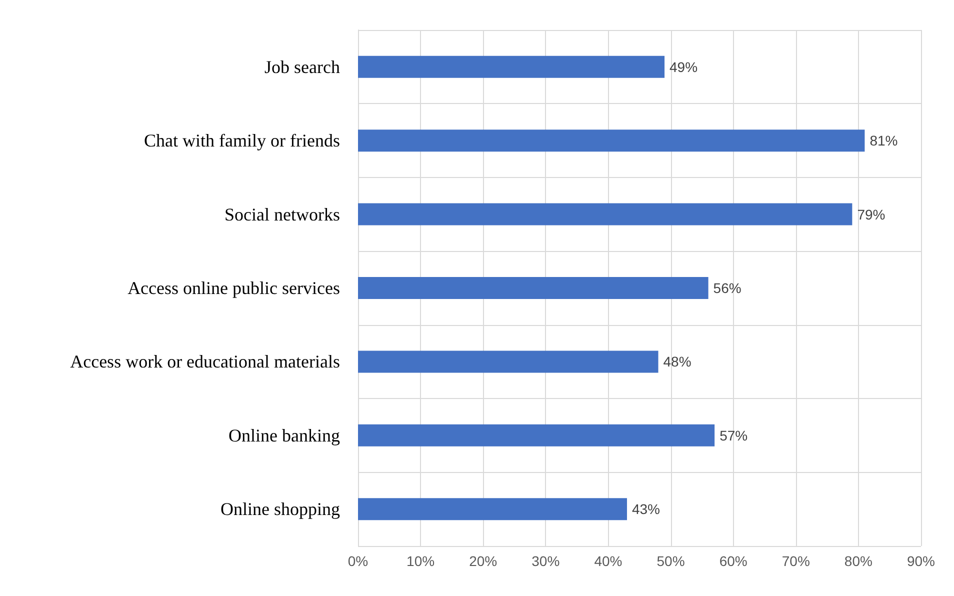 This screenshot has height=596, width=954. What do you see at coordinates (796, 561) in the screenshot?
I see `x-tick-label: 70%` at bounding box center [796, 561].